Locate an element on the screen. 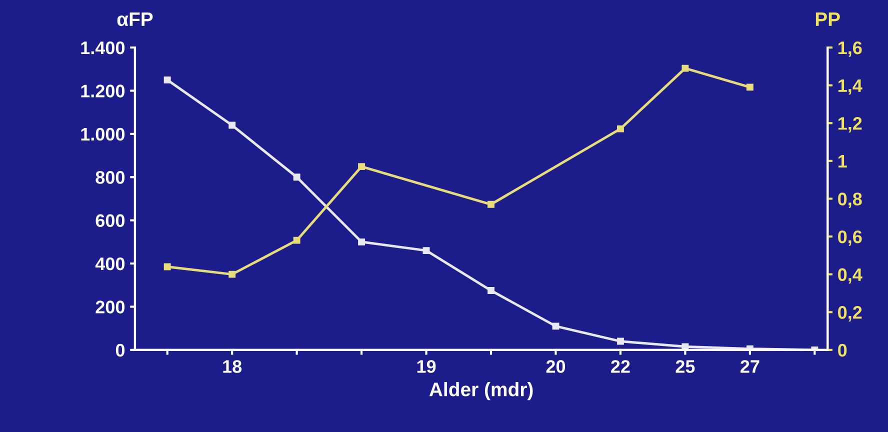 The image size is (888, 432). y-axis-title: αFP is located at coordinates (135, 19).